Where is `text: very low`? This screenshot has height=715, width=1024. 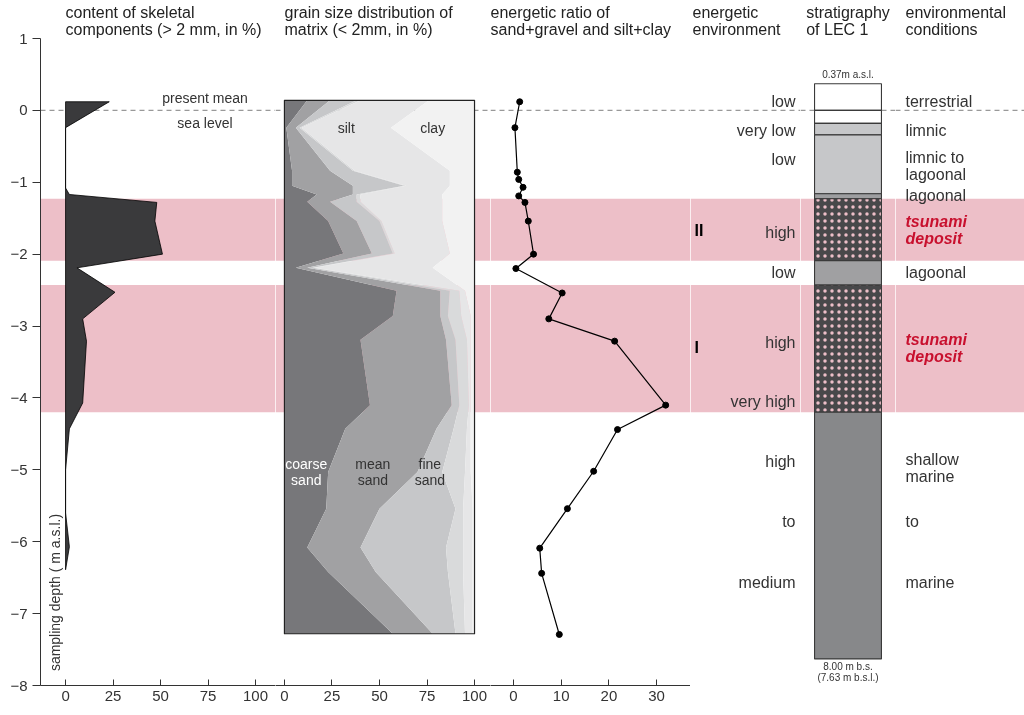
text: very low is located at coordinates (766, 131).